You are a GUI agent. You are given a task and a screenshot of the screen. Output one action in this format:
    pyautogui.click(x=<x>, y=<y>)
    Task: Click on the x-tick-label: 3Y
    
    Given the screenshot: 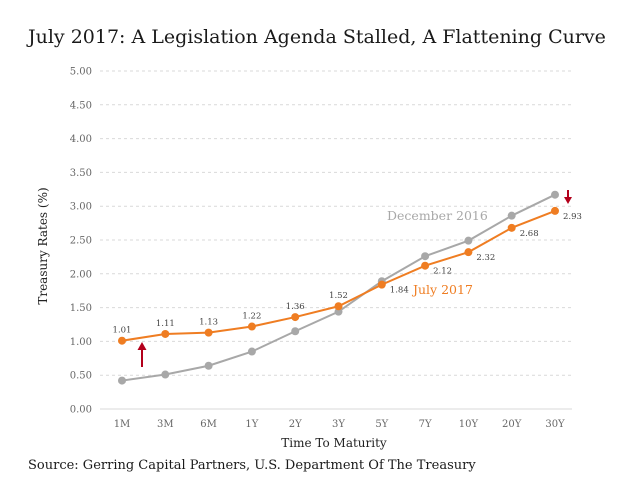 What is the action you would take?
    pyautogui.click(x=338, y=424)
    